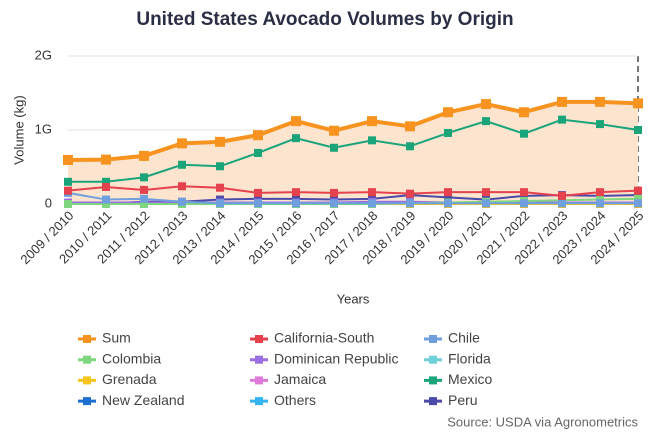 This screenshot has width=650, height=433. Describe the element at coordinates (48, 202) in the screenshot. I see `y-tick-label: 0` at that location.